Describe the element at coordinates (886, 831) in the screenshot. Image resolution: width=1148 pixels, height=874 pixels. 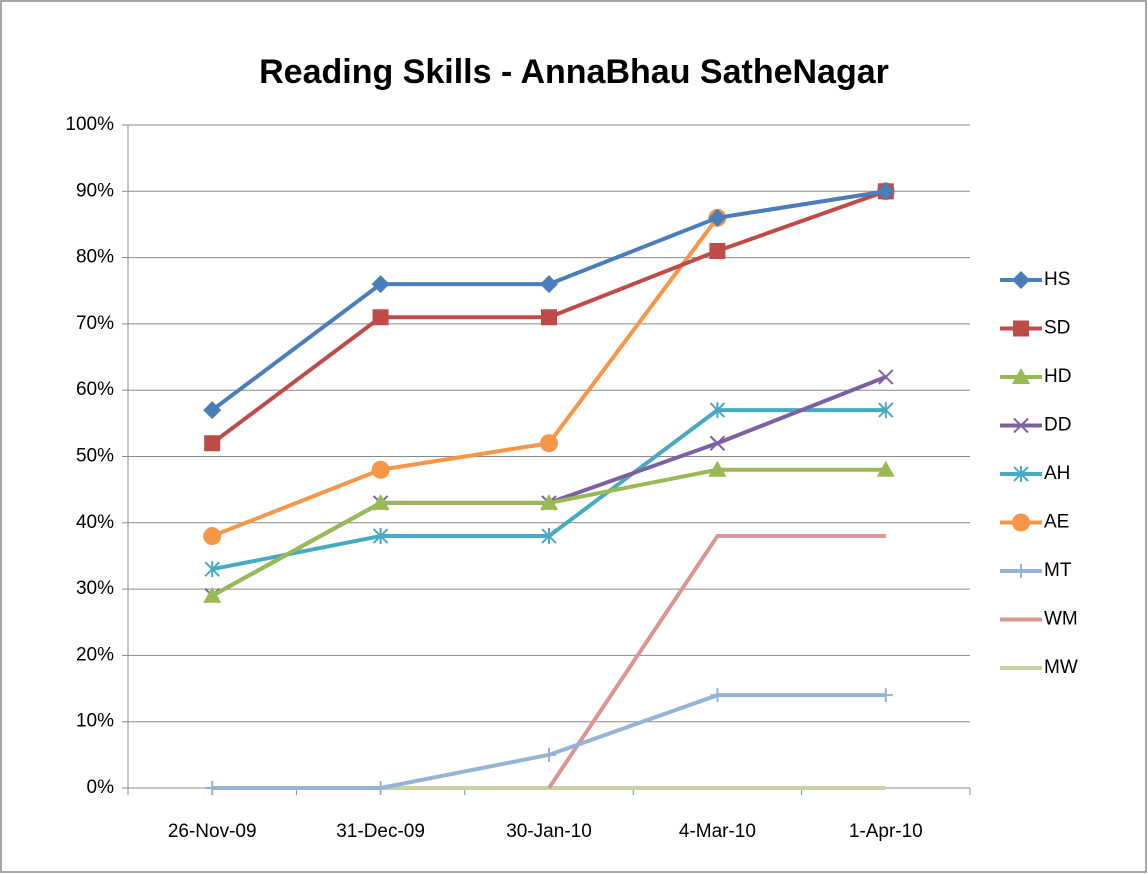
I see `x-tick-label: 1-Apr-10` at that location.